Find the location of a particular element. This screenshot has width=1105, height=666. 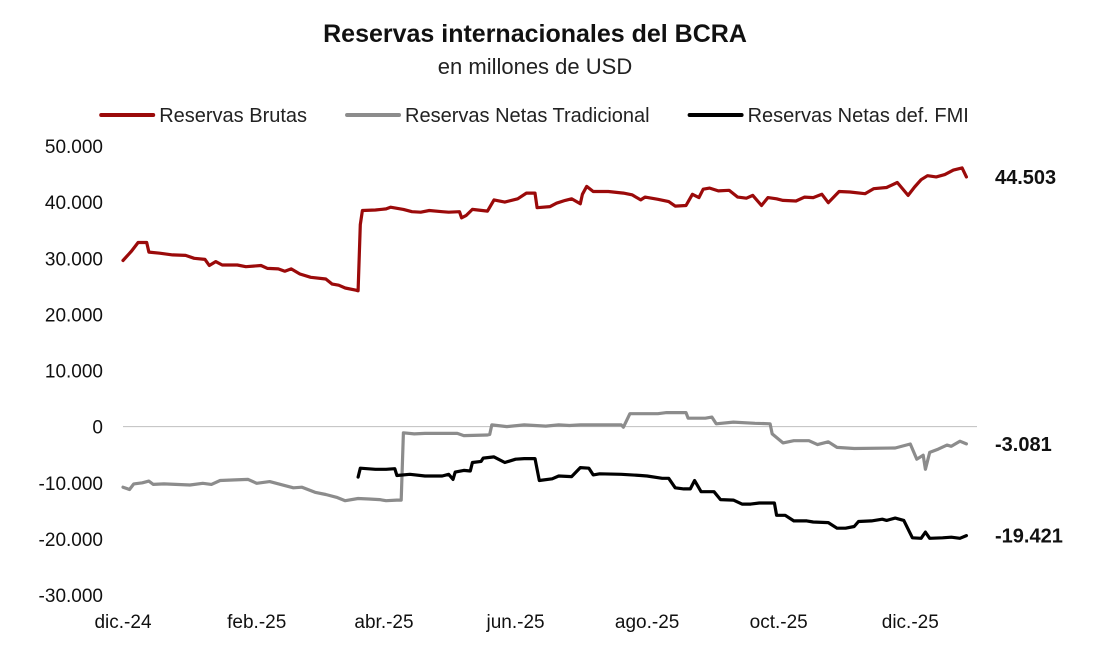

series-line-reservas-brutas is located at coordinates (544, 229).